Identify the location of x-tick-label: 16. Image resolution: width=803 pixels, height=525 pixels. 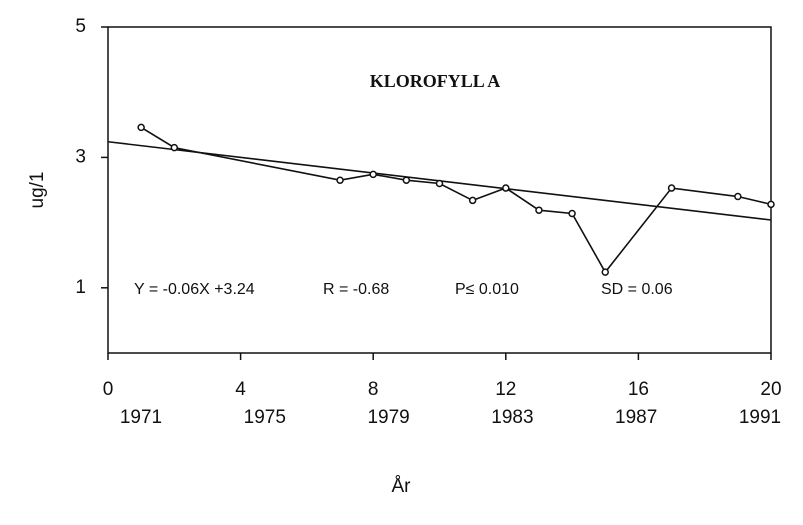
(638, 389).